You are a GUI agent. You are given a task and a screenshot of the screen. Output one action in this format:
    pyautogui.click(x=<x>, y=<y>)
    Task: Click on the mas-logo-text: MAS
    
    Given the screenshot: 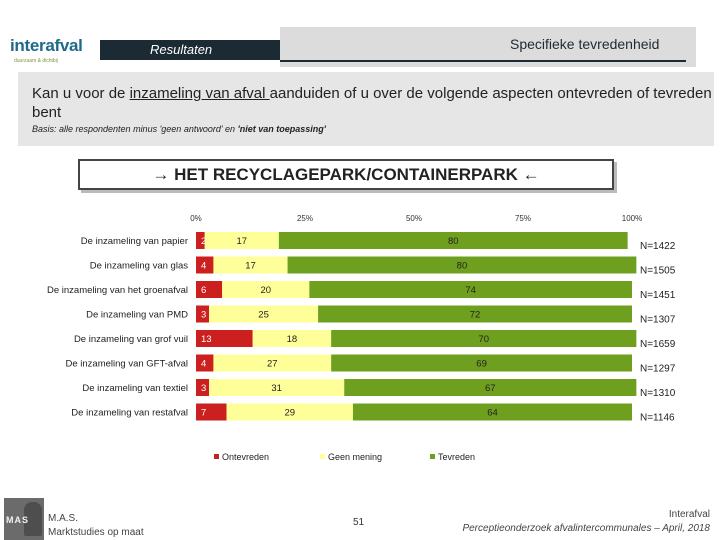 What is the action you would take?
    pyautogui.click(x=17, y=520)
    